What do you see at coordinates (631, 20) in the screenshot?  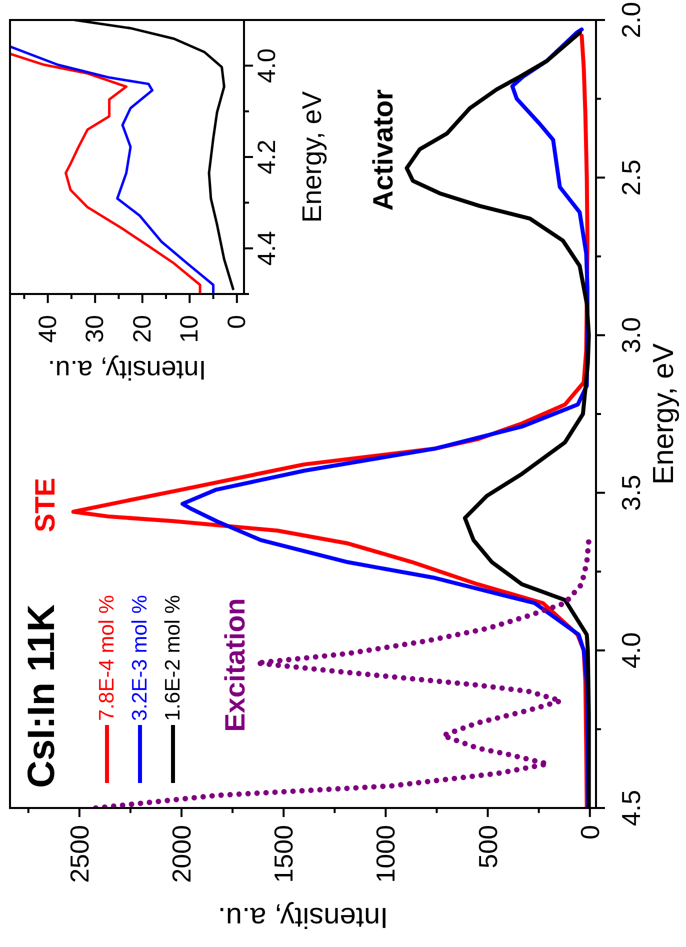 I see `y-tick-label: 2.0` at bounding box center [631, 20].